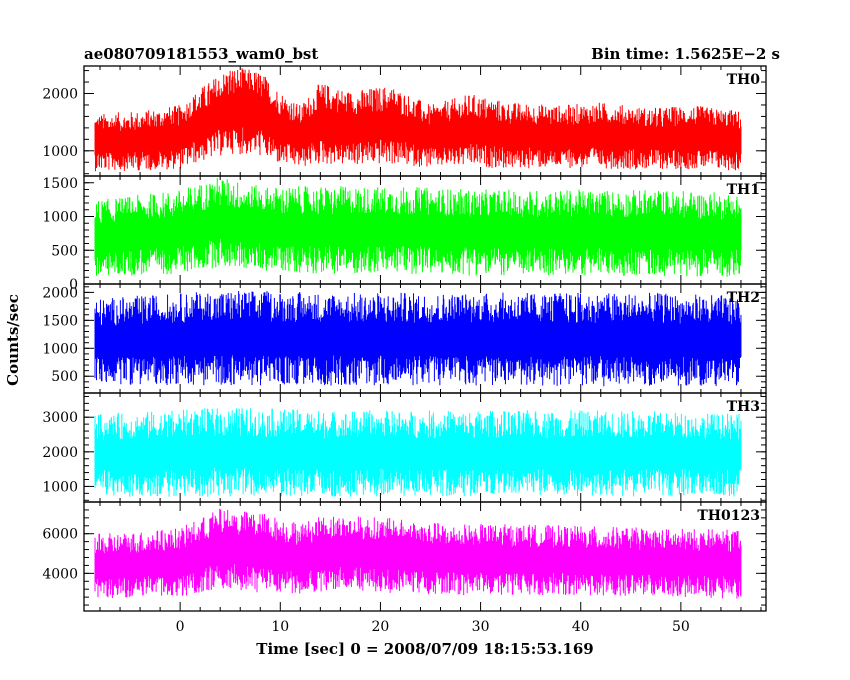 The image size is (850, 680). What do you see at coordinates (201, 54) in the screenshot?
I see `chart-title: ae080709181553_wam0_bst` at bounding box center [201, 54].